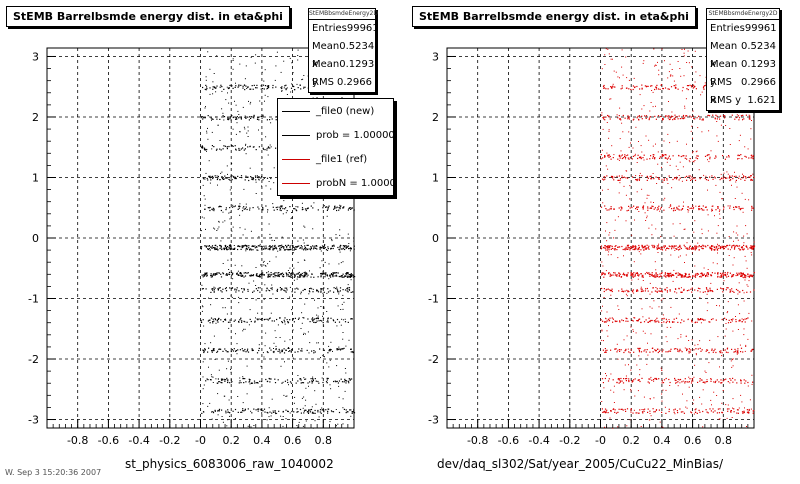  I want to click on right-stats-label: Mean y, so click(724, 73).